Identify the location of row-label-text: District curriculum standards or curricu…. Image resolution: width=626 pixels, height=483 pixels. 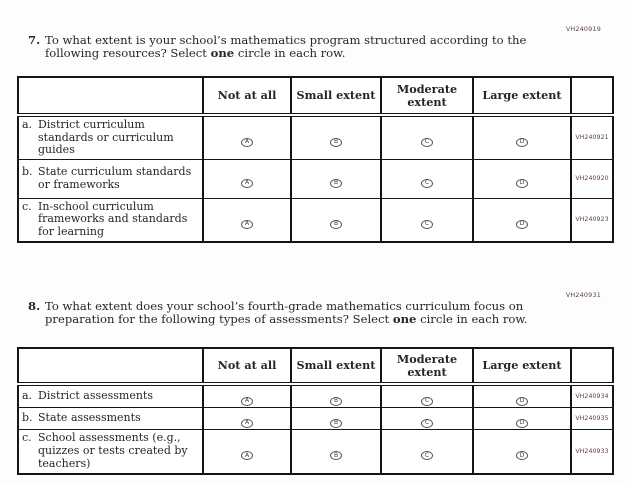
(106, 137).